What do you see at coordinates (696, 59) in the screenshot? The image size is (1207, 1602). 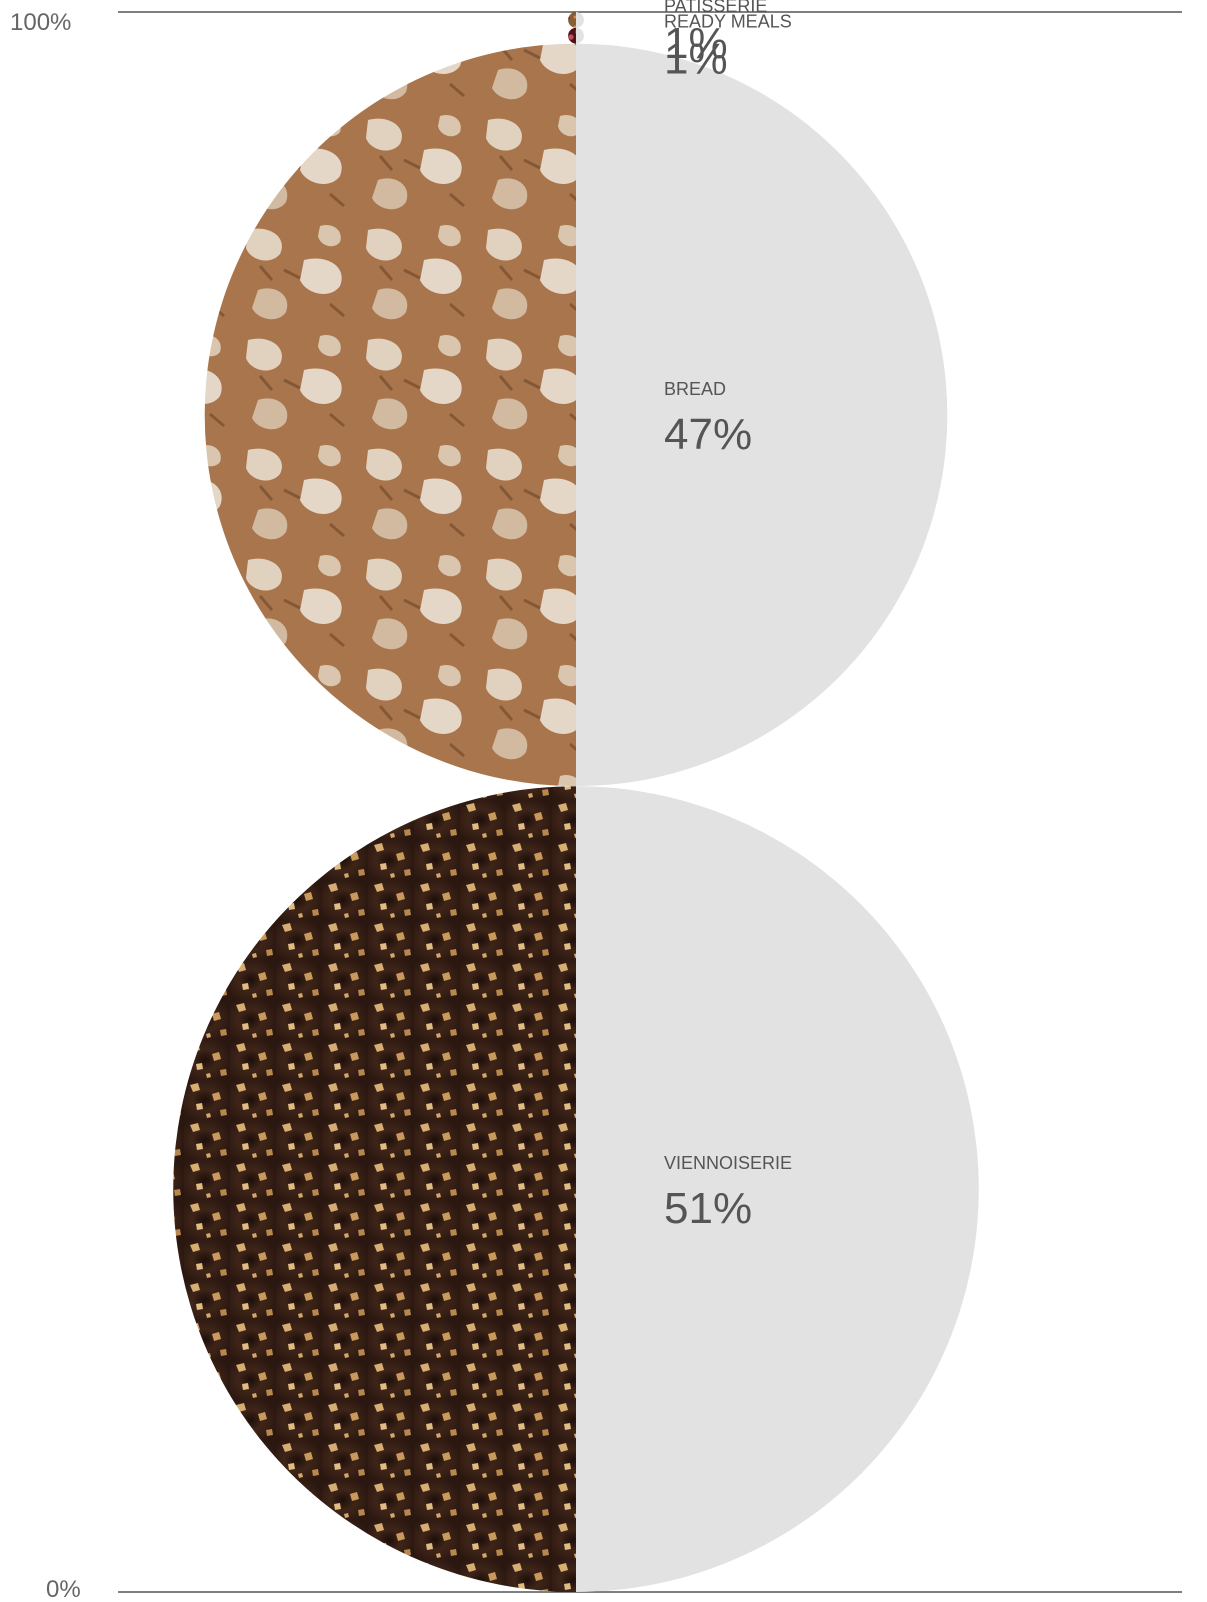 I see `ready-meals-value: 1%` at bounding box center [696, 59].